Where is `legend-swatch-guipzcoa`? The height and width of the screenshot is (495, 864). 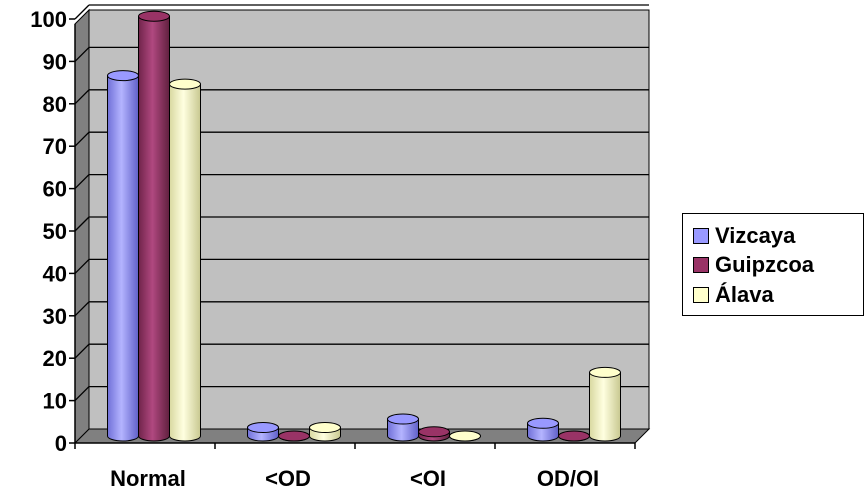
legend-swatch-guipzcoa is located at coordinates (701, 265).